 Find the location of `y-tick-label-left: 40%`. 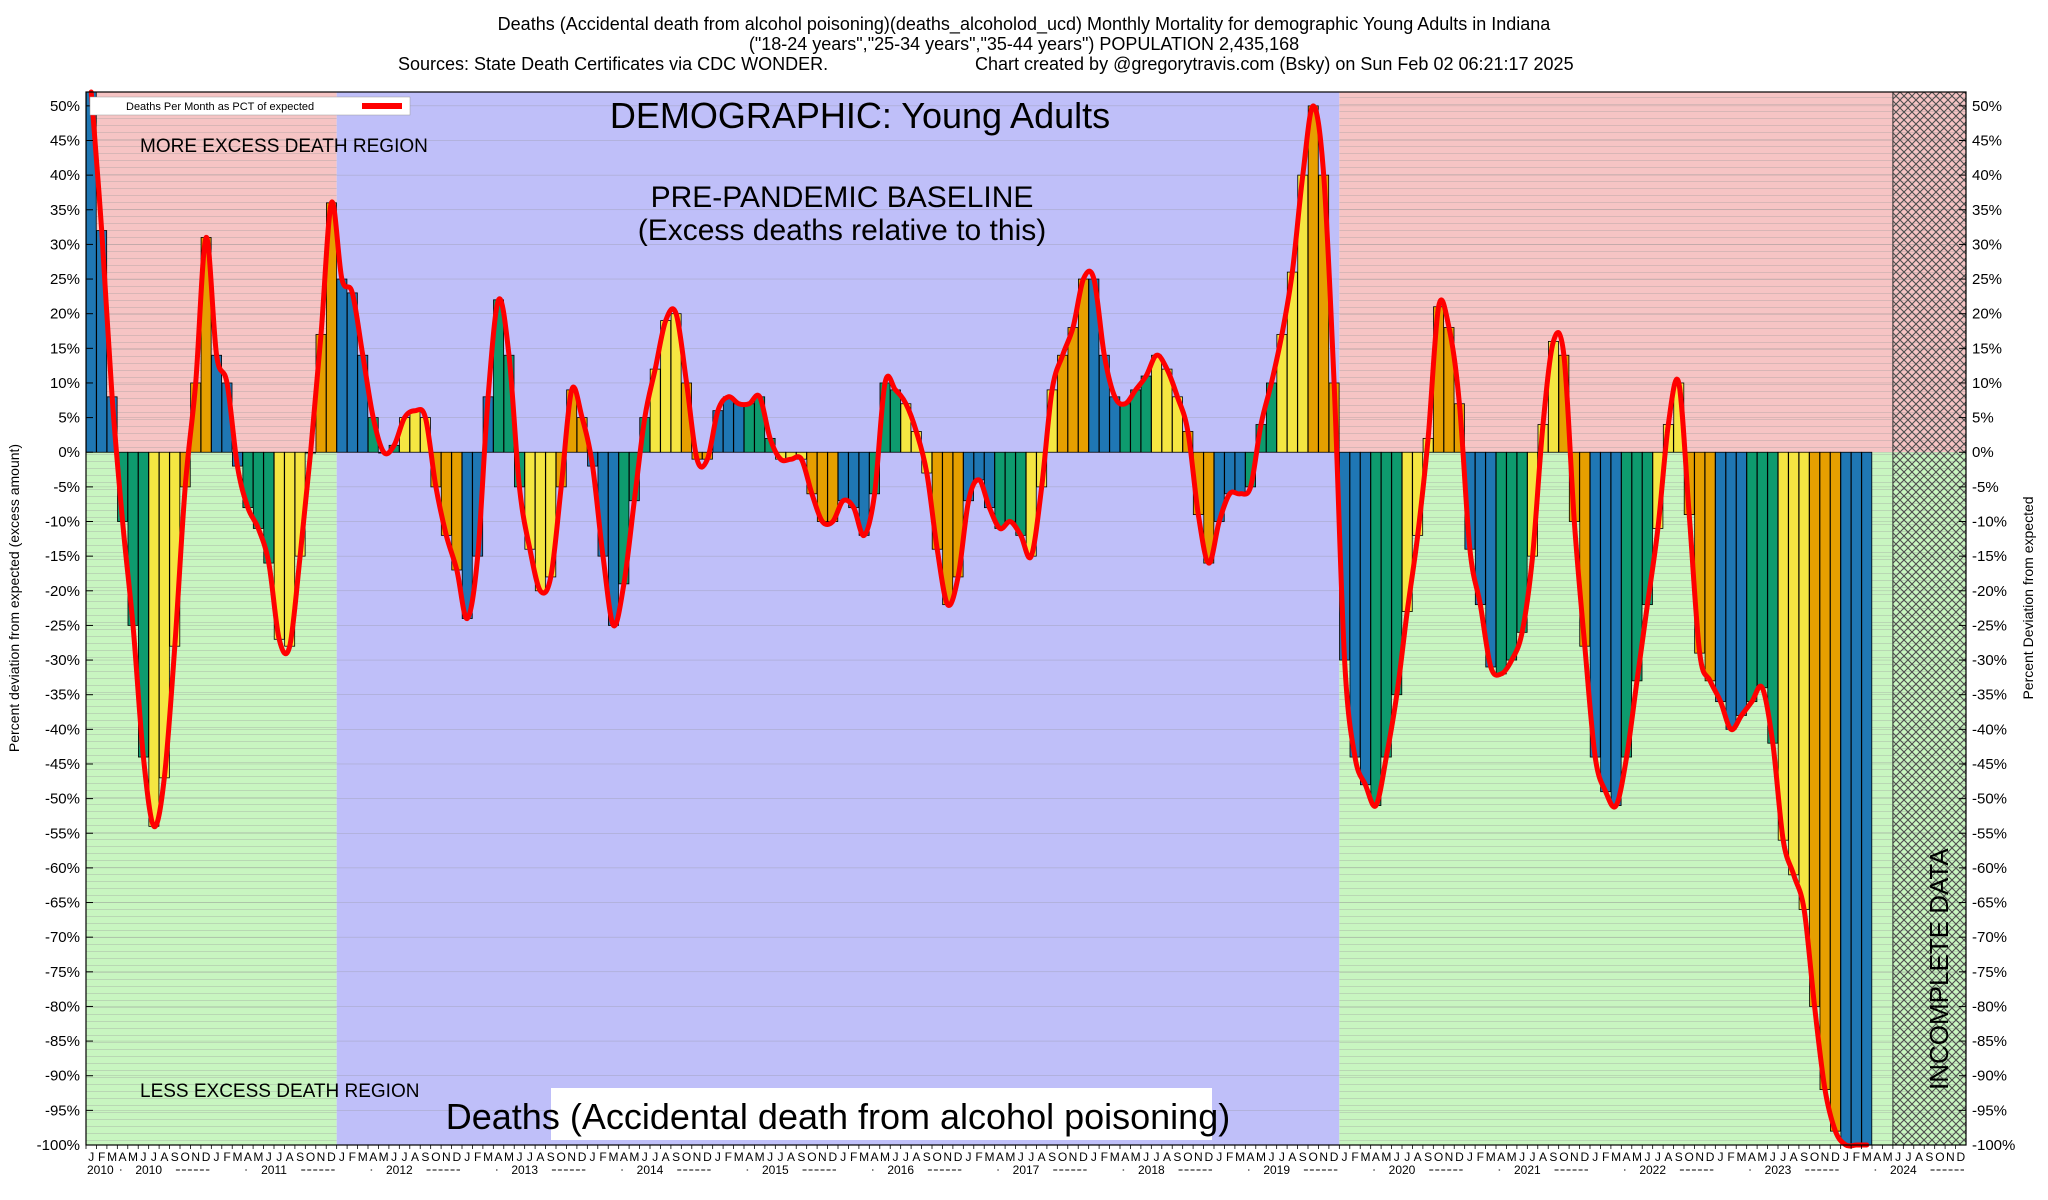

y-tick-label-left: 40% is located at coordinates (65, 175).